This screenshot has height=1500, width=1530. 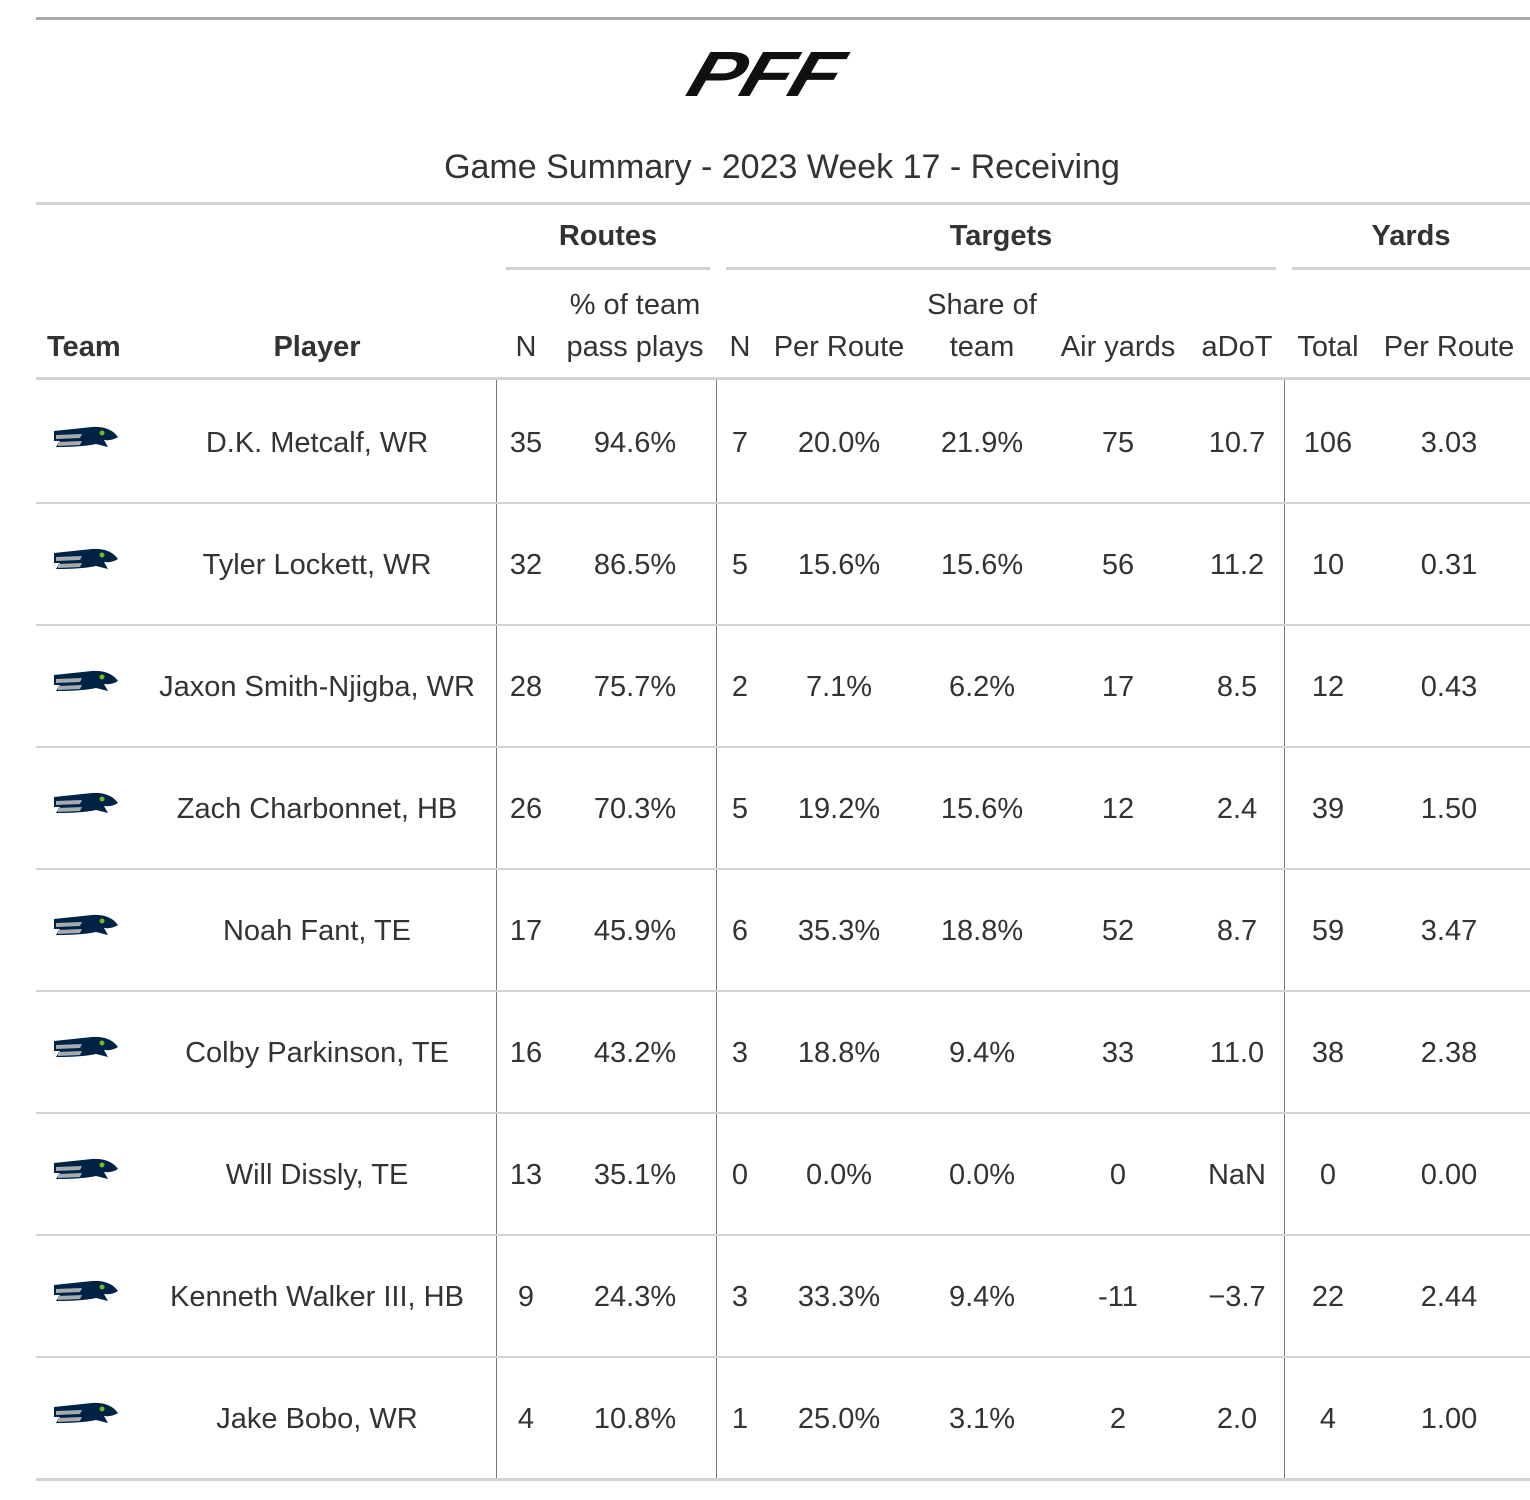 I want to click on player-name: Will Dissly, TE, so click(x=317, y=1175).